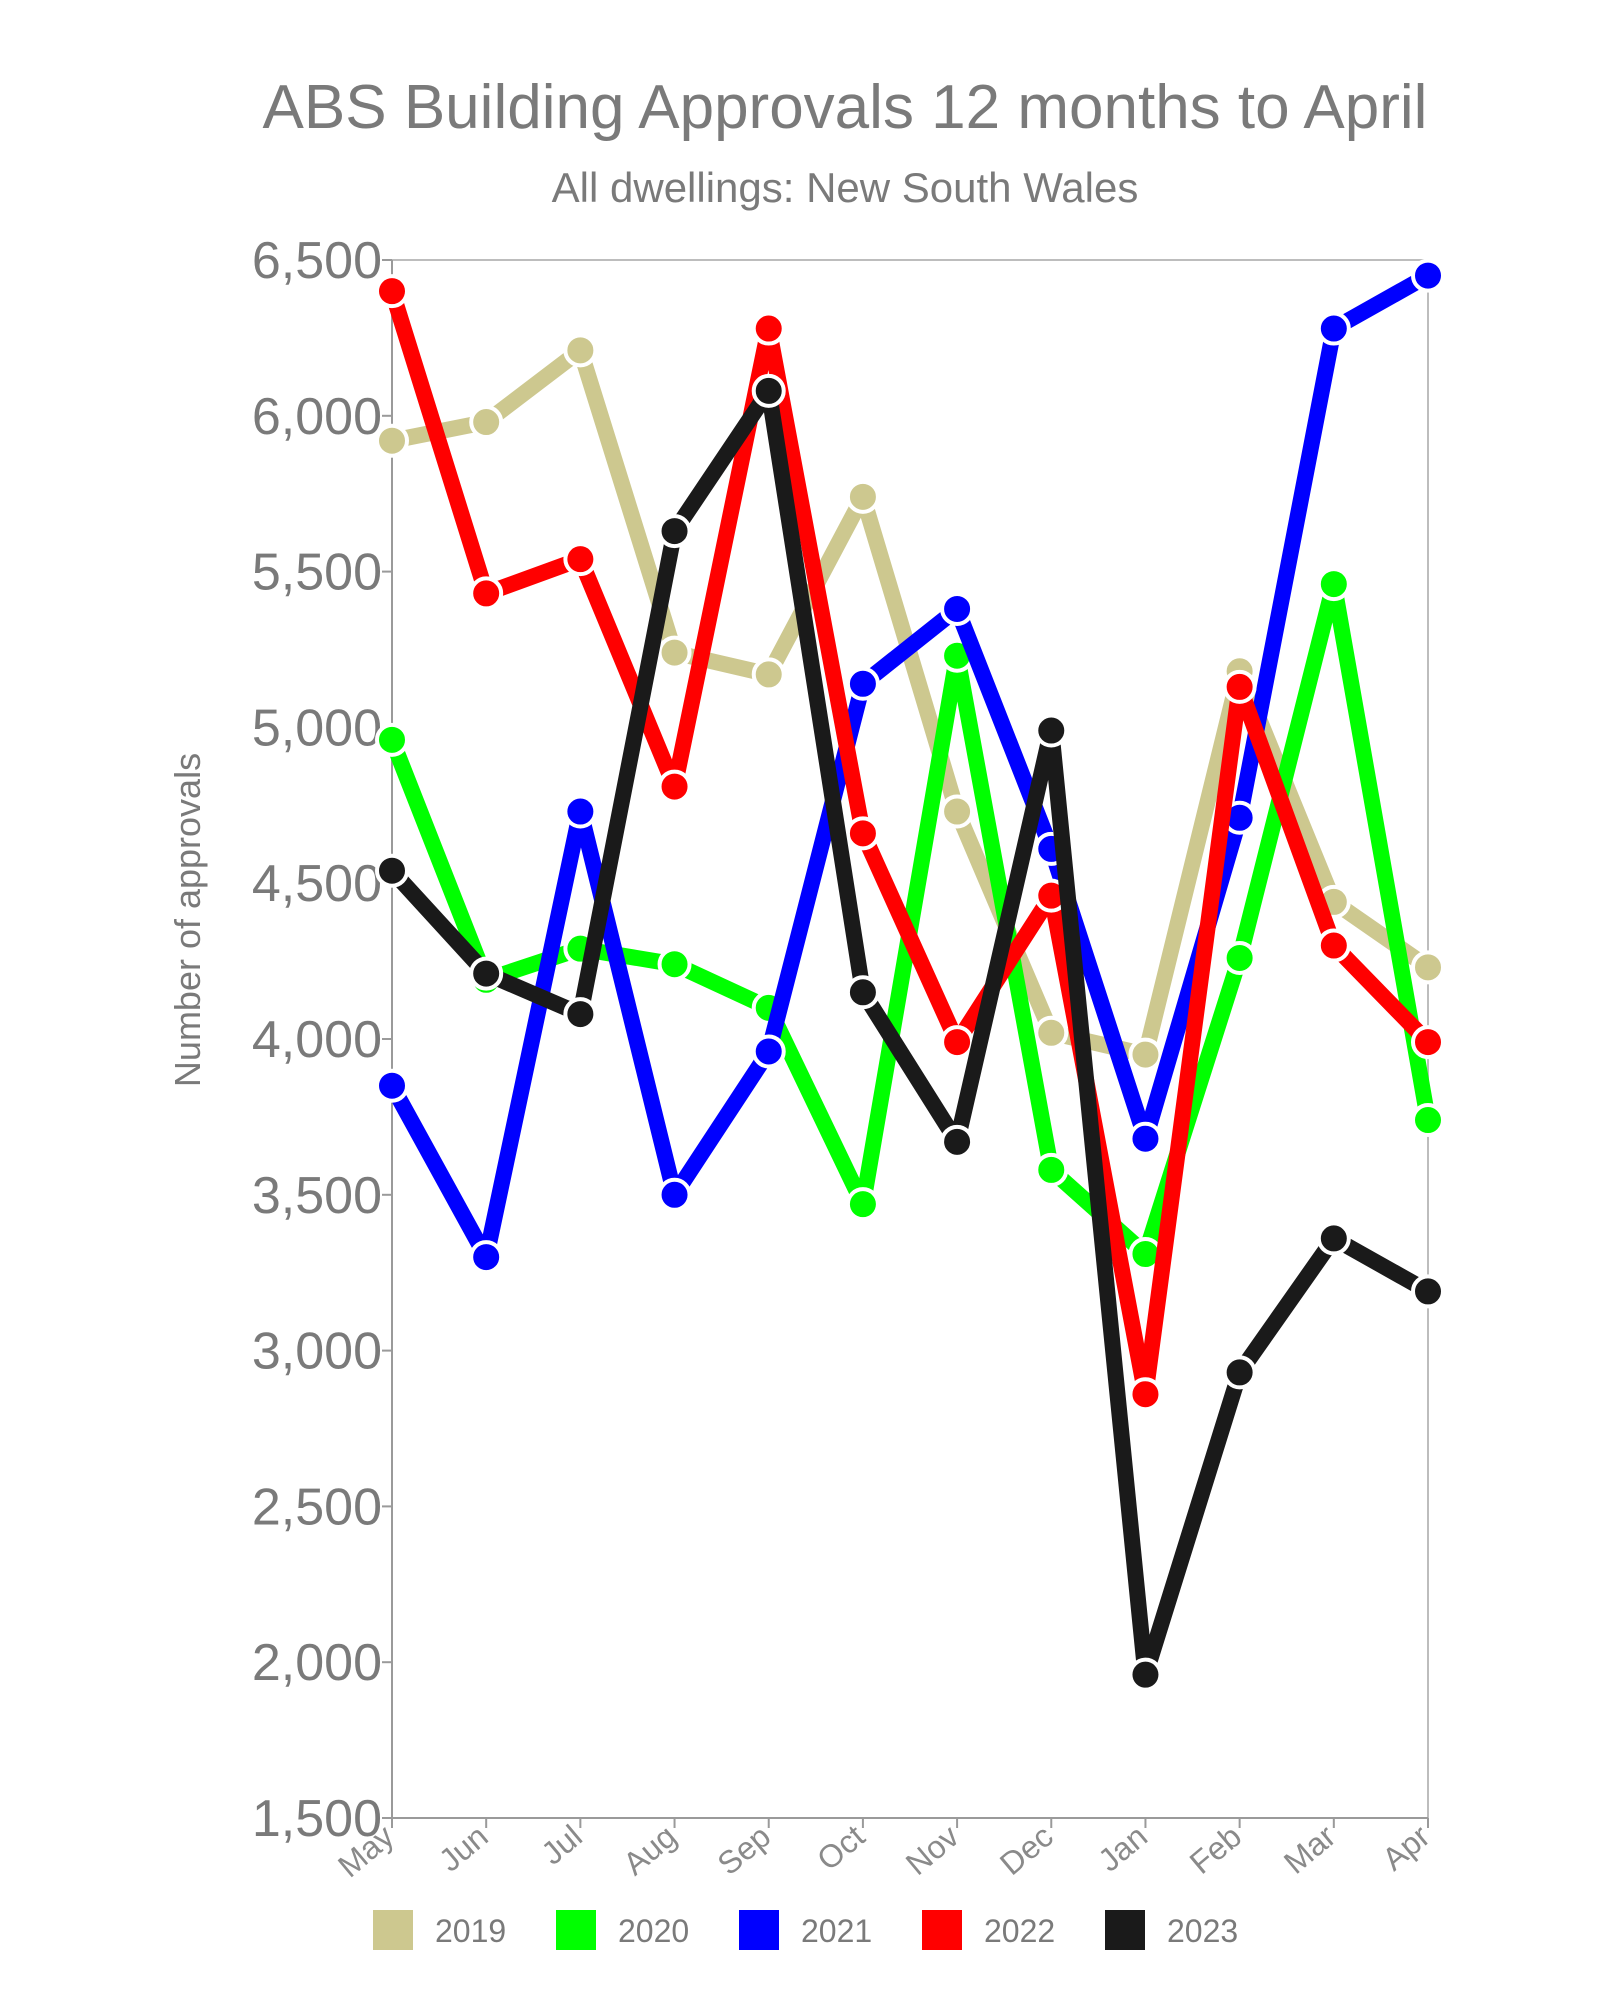 The height and width of the screenshot is (2000, 1600). Describe the element at coordinates (187, 920) in the screenshot. I see `y-axis-label: Number of approvals` at that location.